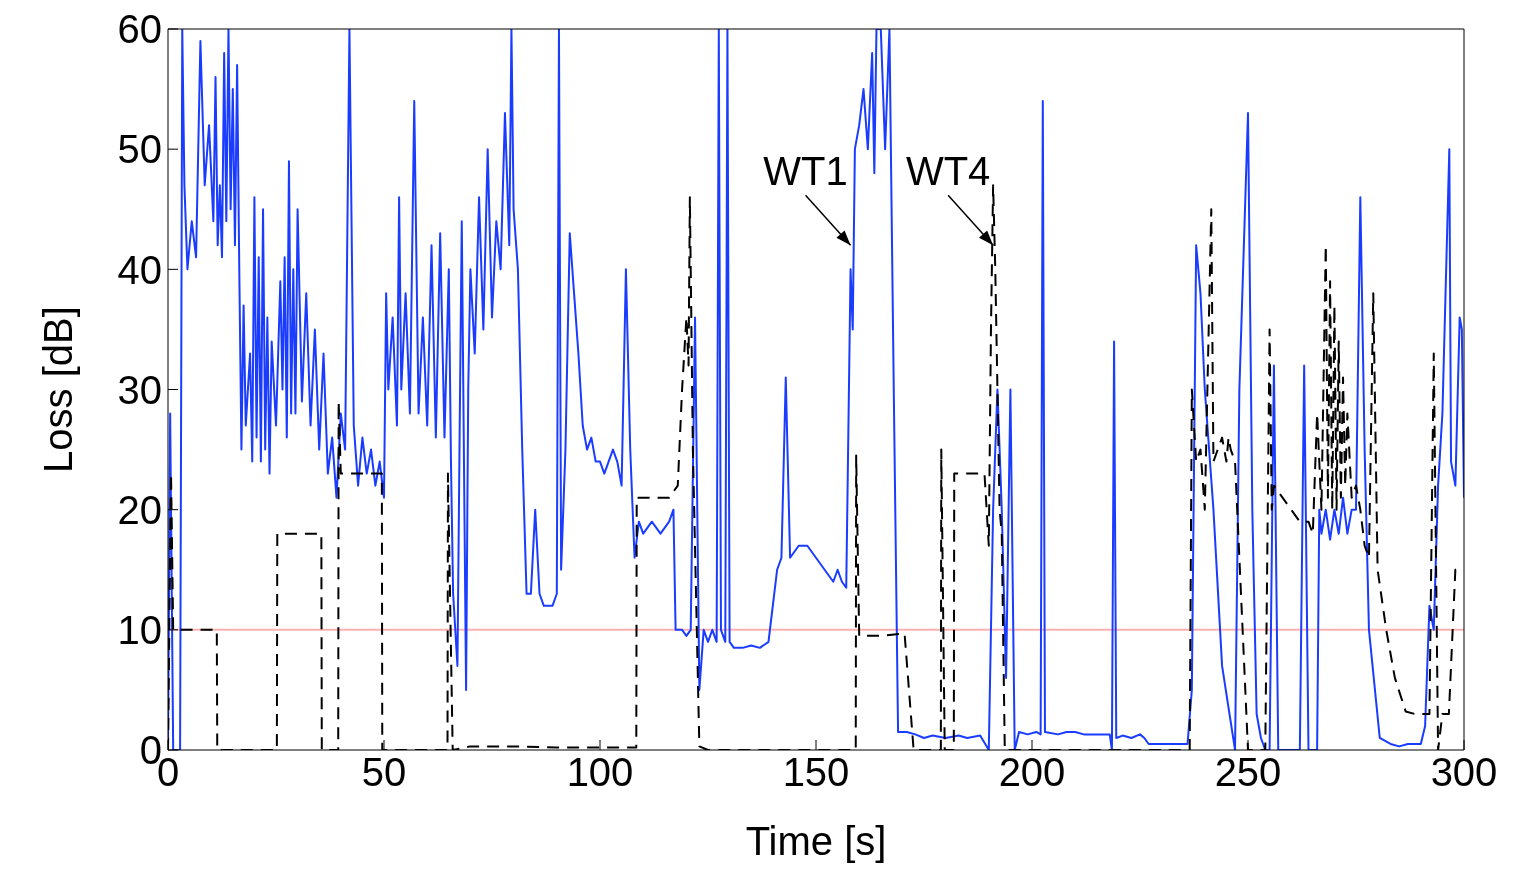 The image size is (1513, 873). What do you see at coordinates (948, 171) in the screenshot?
I see `annotation: WT4` at bounding box center [948, 171].